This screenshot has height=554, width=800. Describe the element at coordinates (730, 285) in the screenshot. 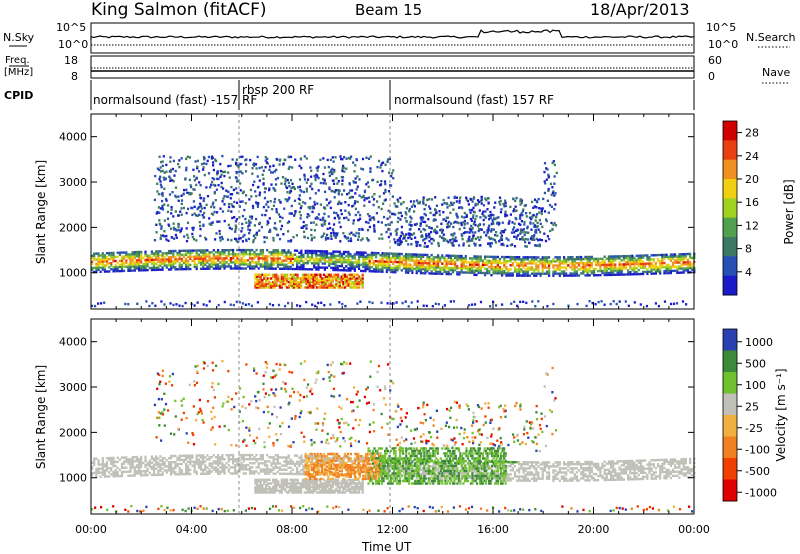

I see `colorbar-swatch` at that location.